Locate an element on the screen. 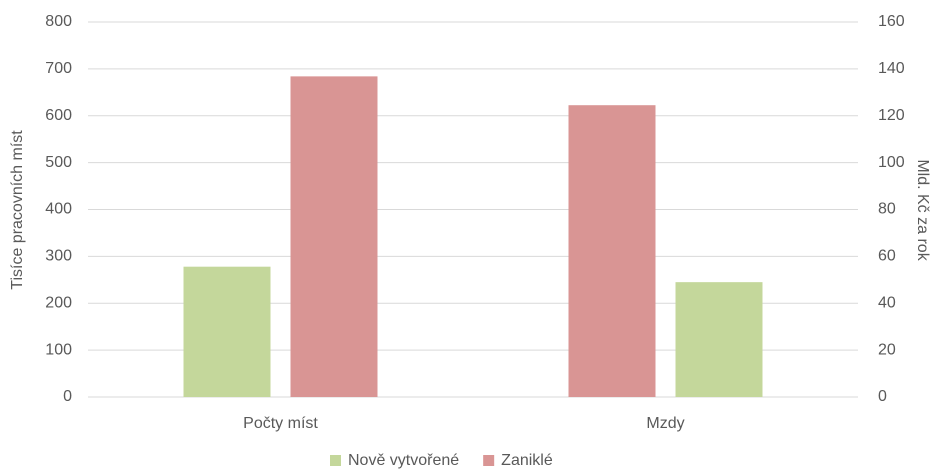 This screenshot has height=472, width=939. y2-tick-label: 140 is located at coordinates (891, 68).